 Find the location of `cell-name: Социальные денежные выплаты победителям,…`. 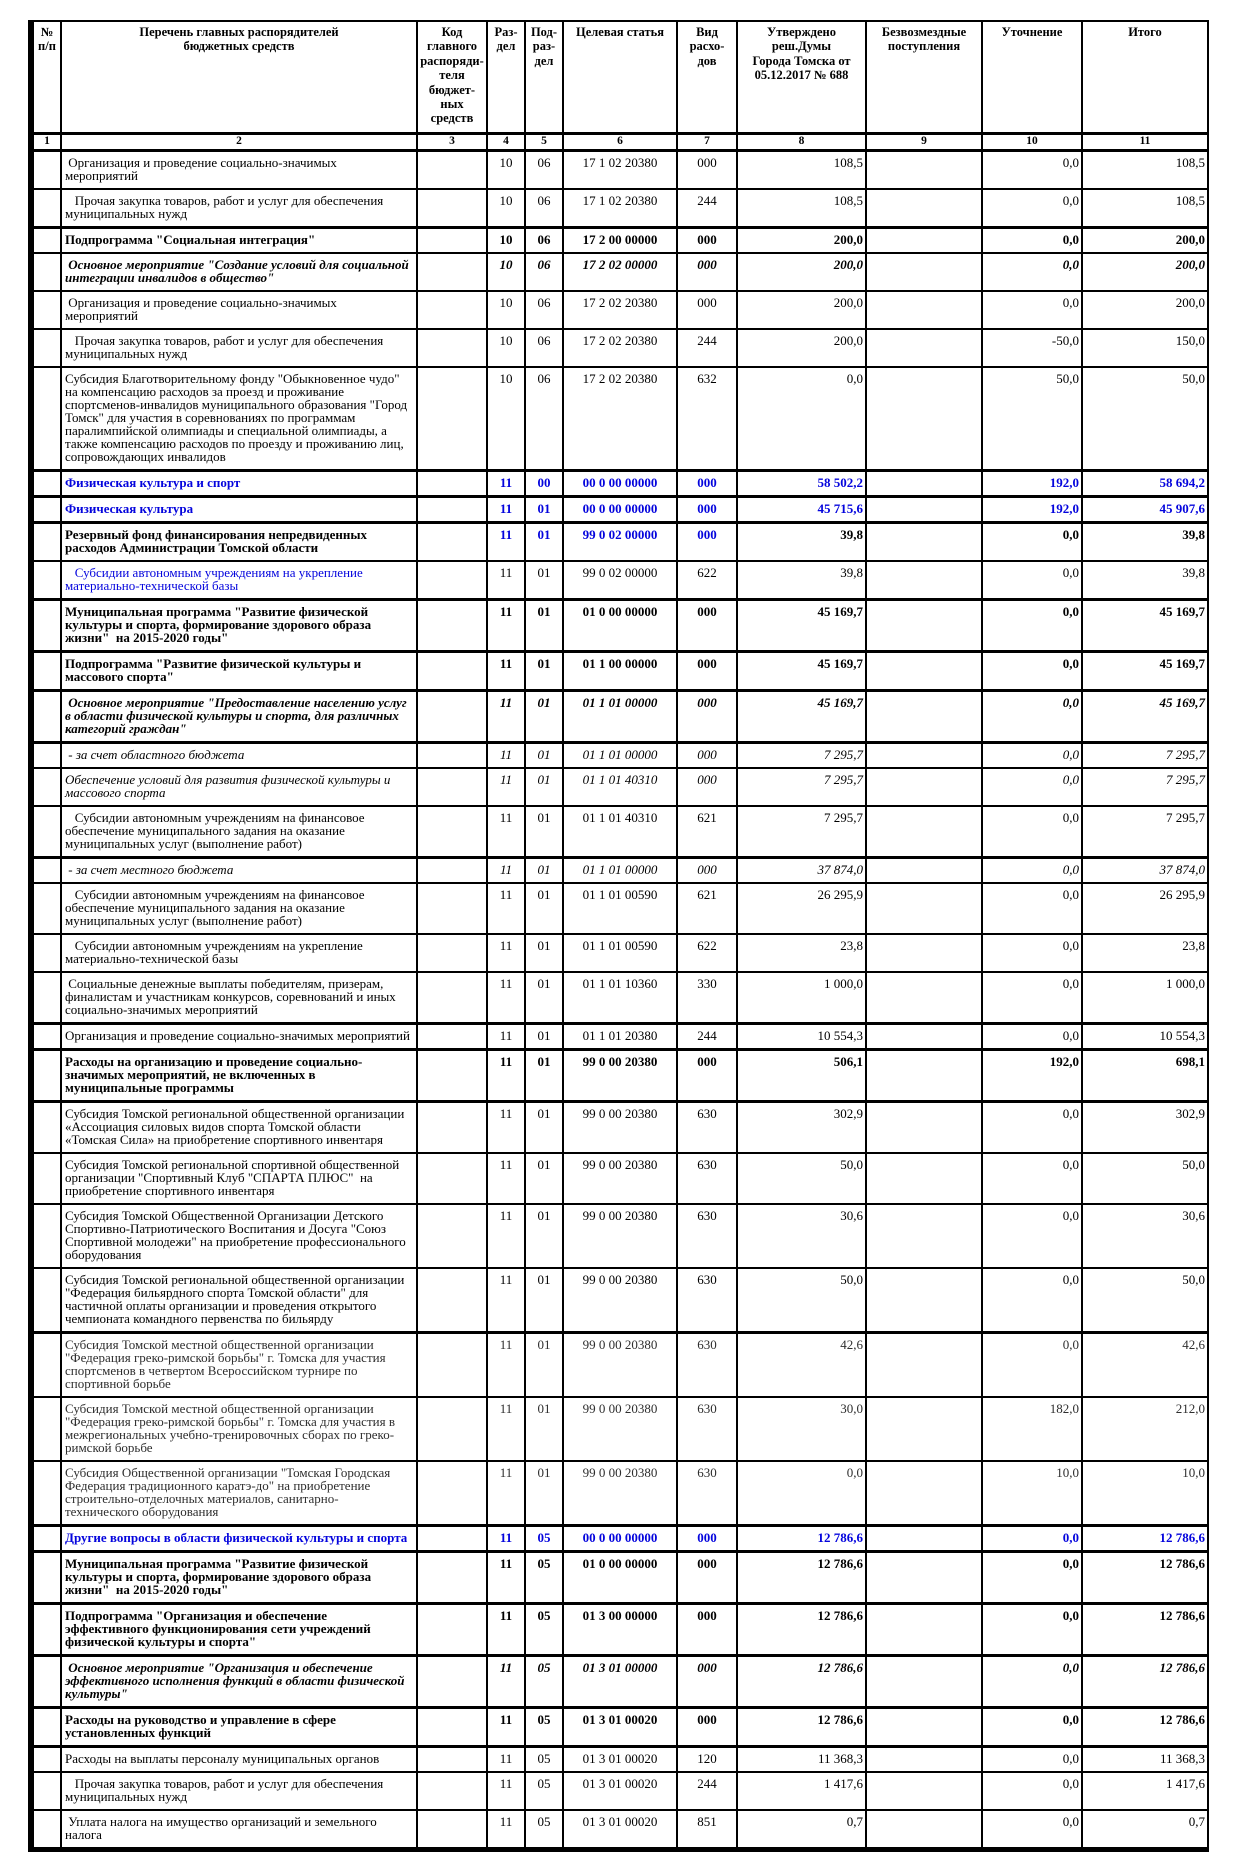

cell-name: Социальные денежные выплаты победителям,… is located at coordinates (239, 998).